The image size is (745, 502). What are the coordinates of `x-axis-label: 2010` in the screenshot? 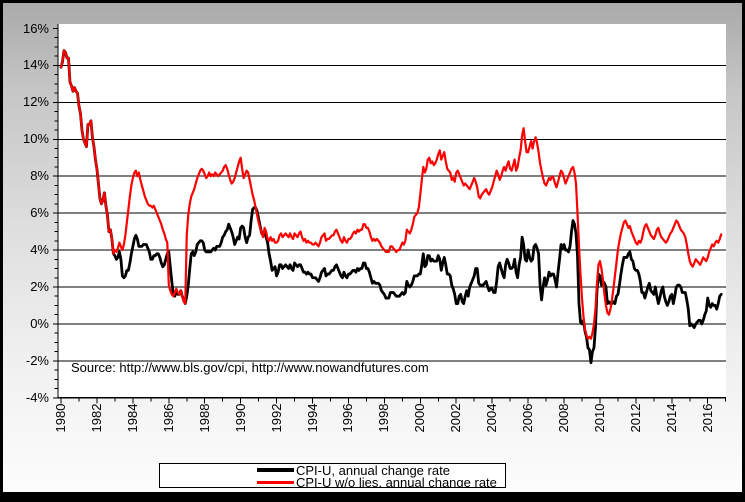 It's located at (599, 418).